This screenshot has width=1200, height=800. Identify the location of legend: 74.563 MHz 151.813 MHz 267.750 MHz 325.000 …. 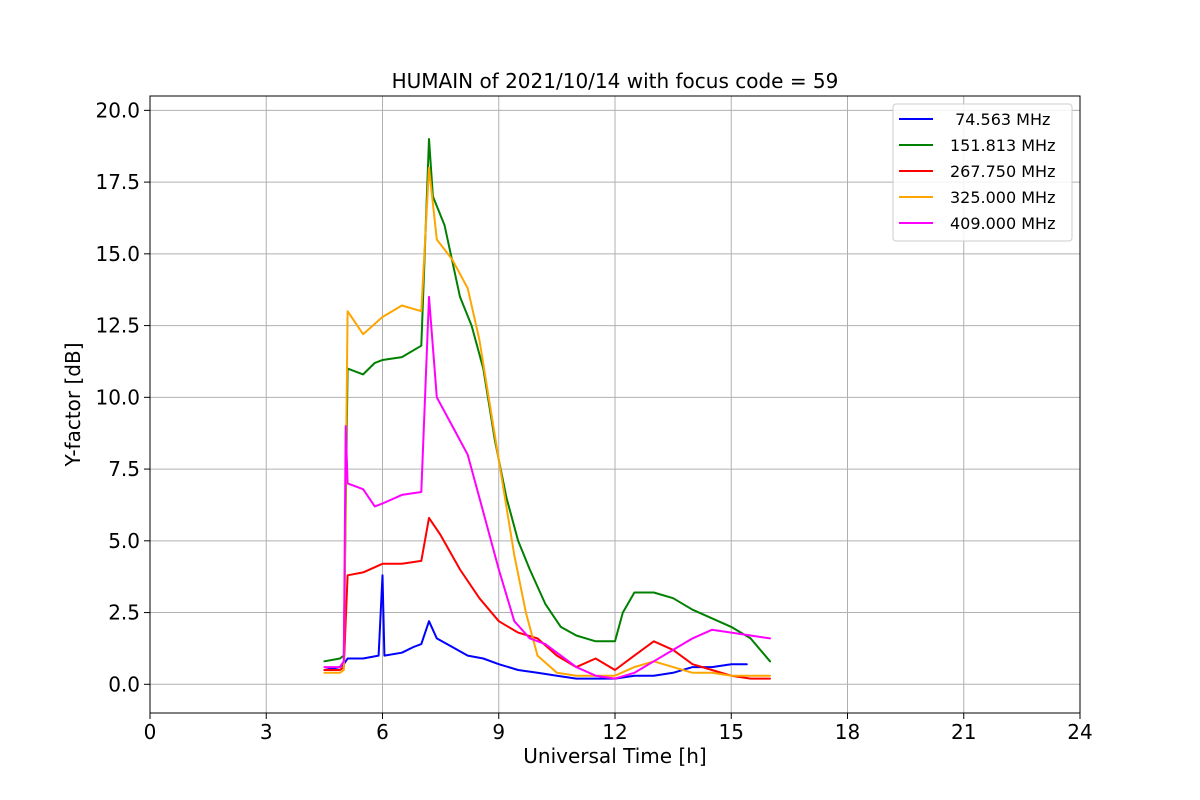
(982, 172).